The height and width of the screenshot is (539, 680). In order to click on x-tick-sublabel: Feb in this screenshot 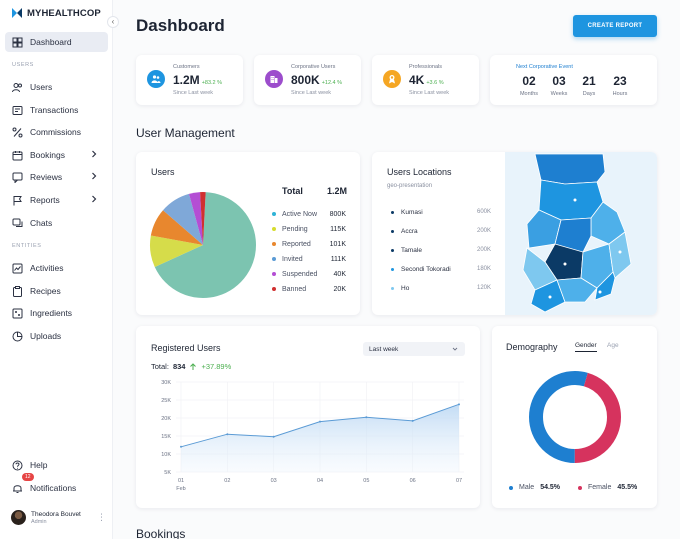, I will do `click(180, 489)`.